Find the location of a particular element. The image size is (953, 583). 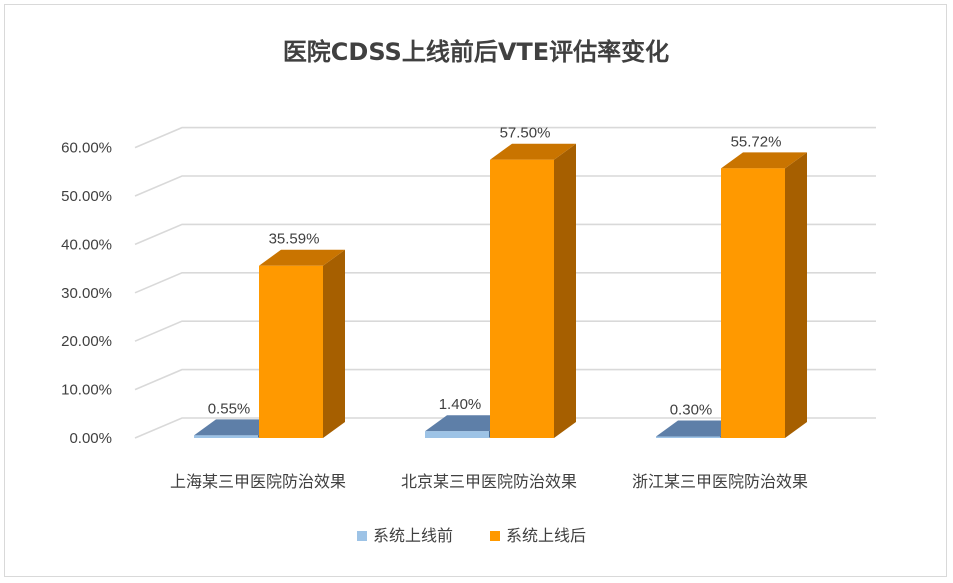

y-tick-label: 60.00% is located at coordinates (86, 148).